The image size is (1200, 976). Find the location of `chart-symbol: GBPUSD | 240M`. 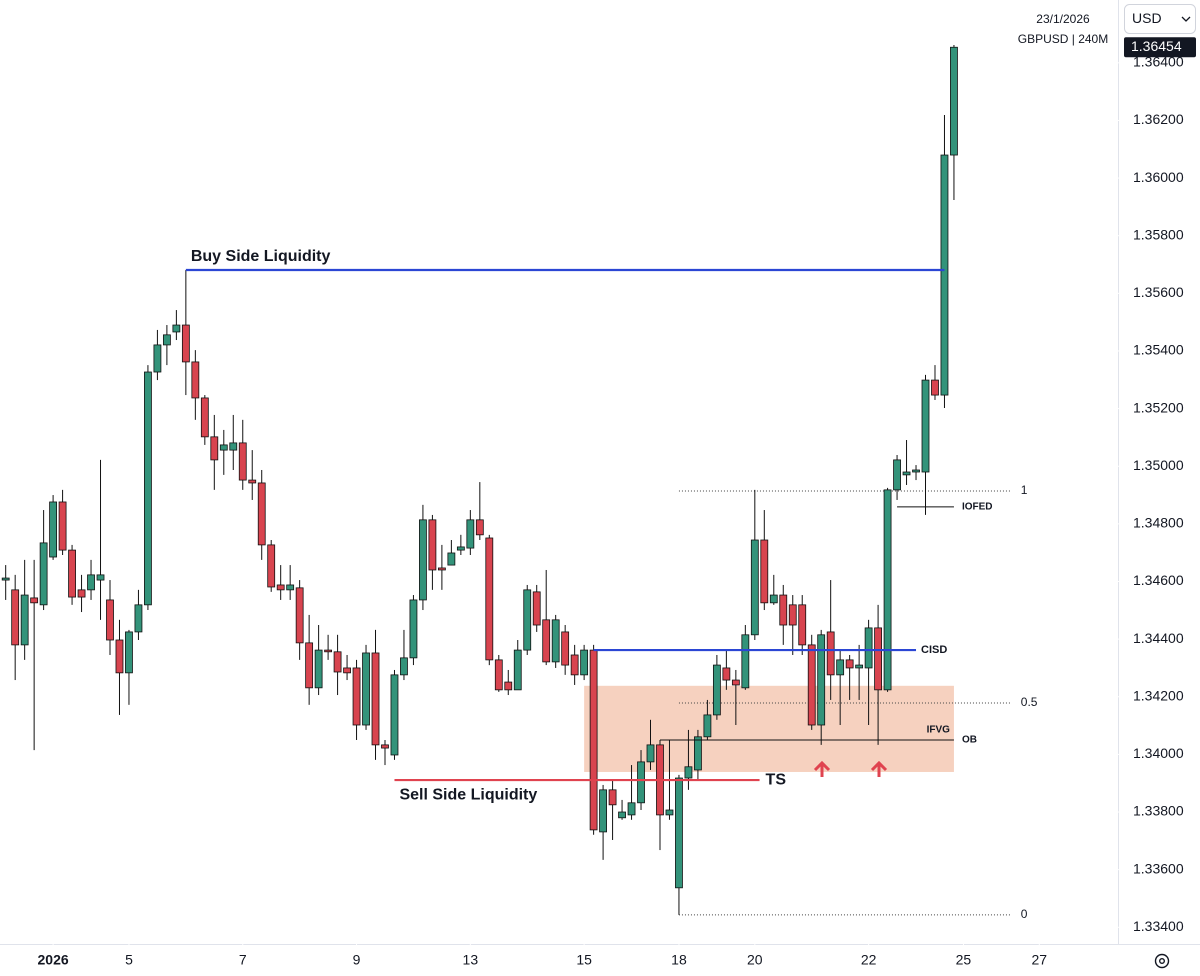

chart-symbol: GBPUSD | 240M is located at coordinates (1063, 39).